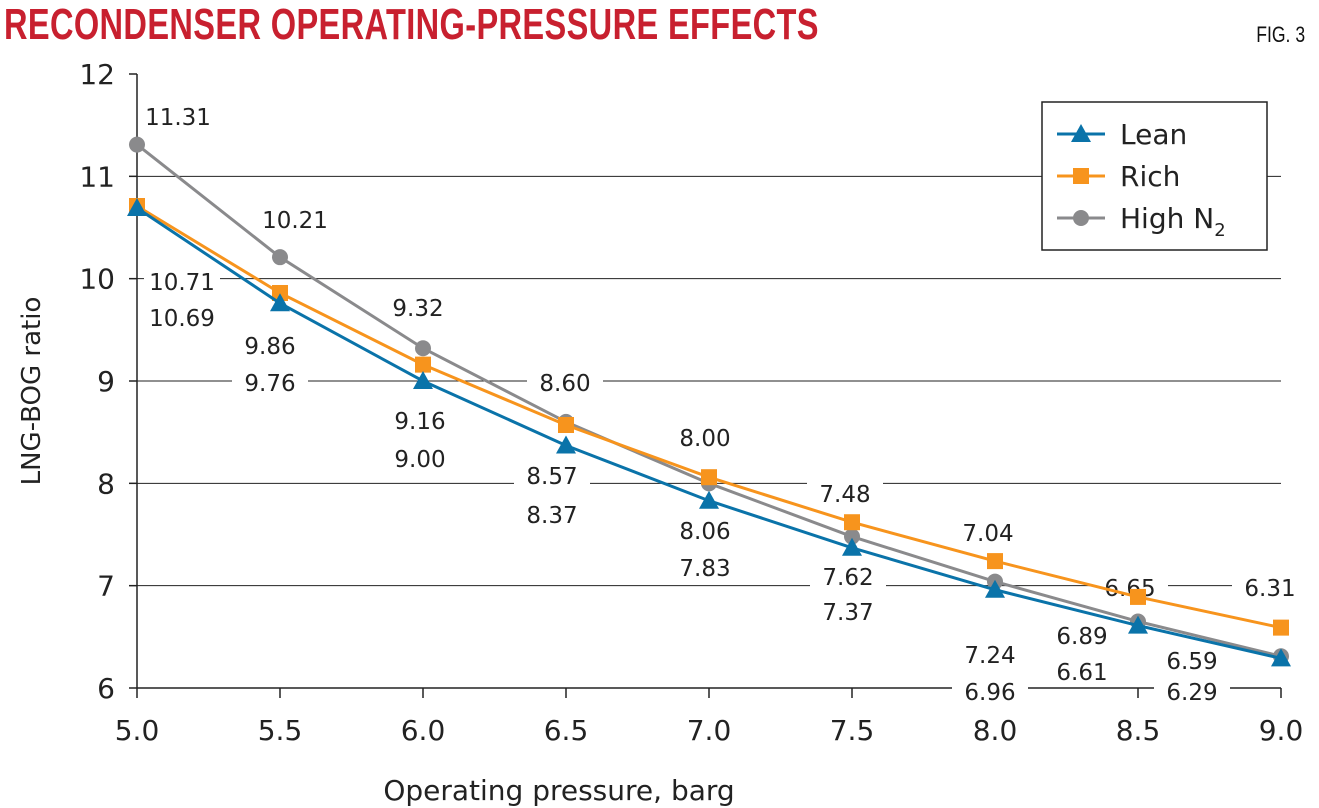 The width and height of the screenshot is (1319, 808). I want to click on data-label: 7.83, so click(704, 569).